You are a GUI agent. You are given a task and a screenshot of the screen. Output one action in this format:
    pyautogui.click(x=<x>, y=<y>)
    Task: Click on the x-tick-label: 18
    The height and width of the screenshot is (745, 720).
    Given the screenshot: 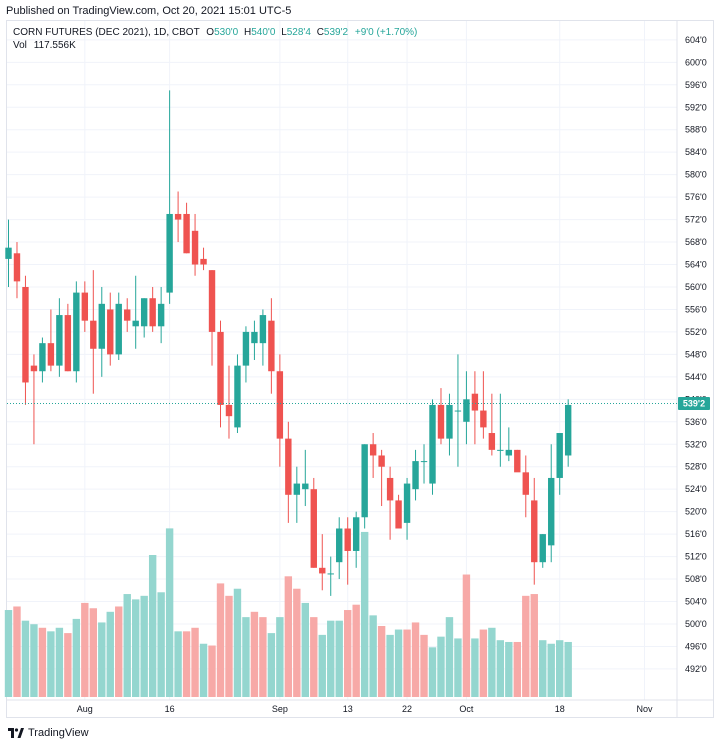 What is the action you would take?
    pyautogui.click(x=560, y=709)
    